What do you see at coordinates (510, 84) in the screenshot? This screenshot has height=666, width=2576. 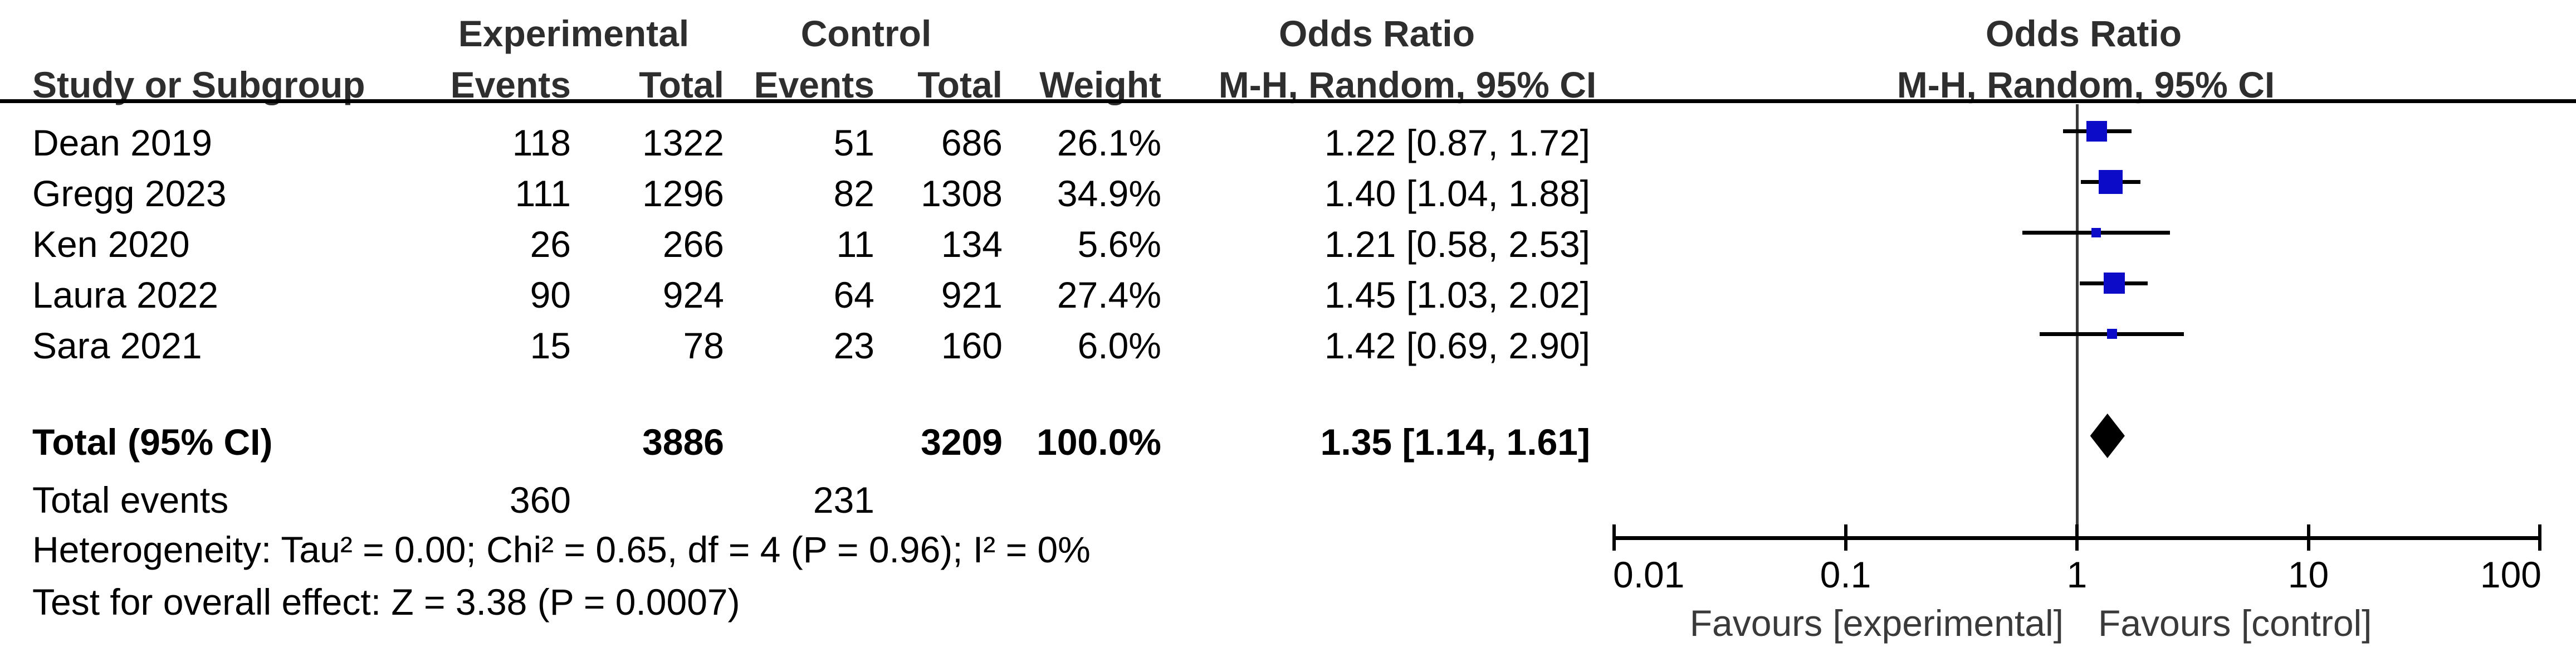 I see `header-exp-events: Events` at bounding box center [510, 84].